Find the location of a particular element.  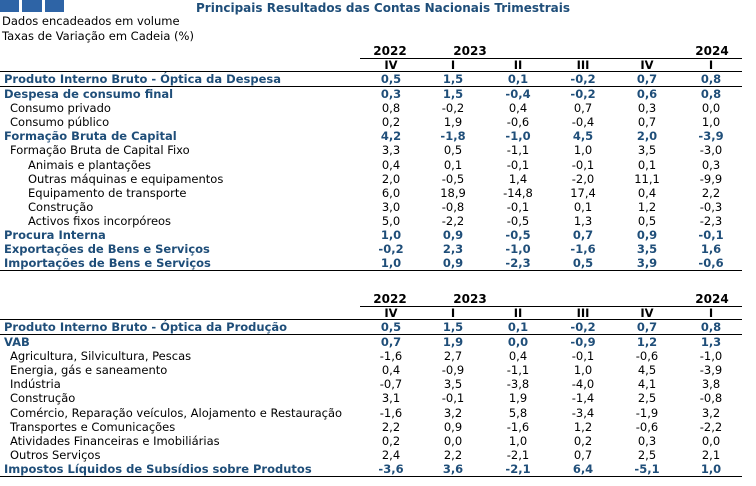

cell-value: 1,2 is located at coordinates (583, 426).